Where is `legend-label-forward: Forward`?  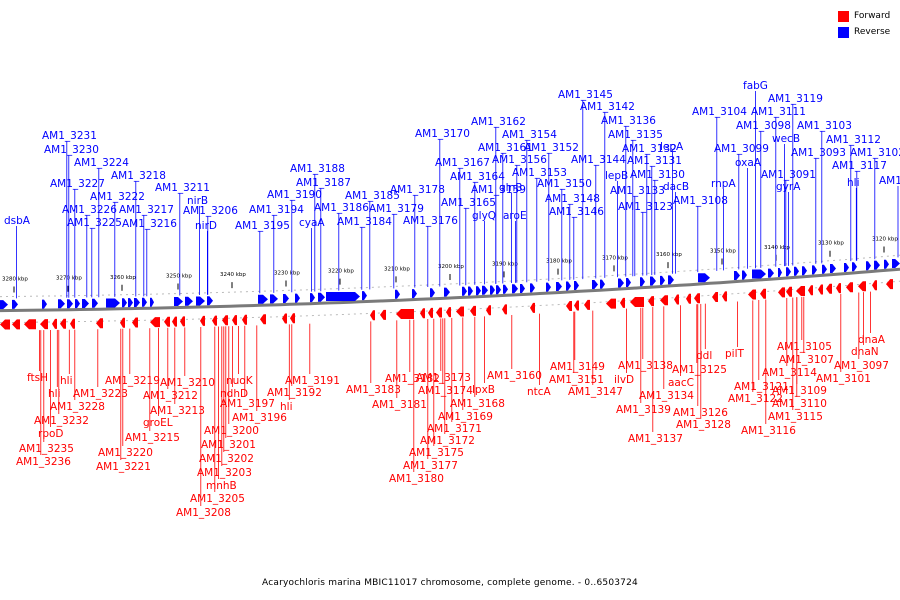 legend-label-forward: Forward is located at coordinates (872, 16).